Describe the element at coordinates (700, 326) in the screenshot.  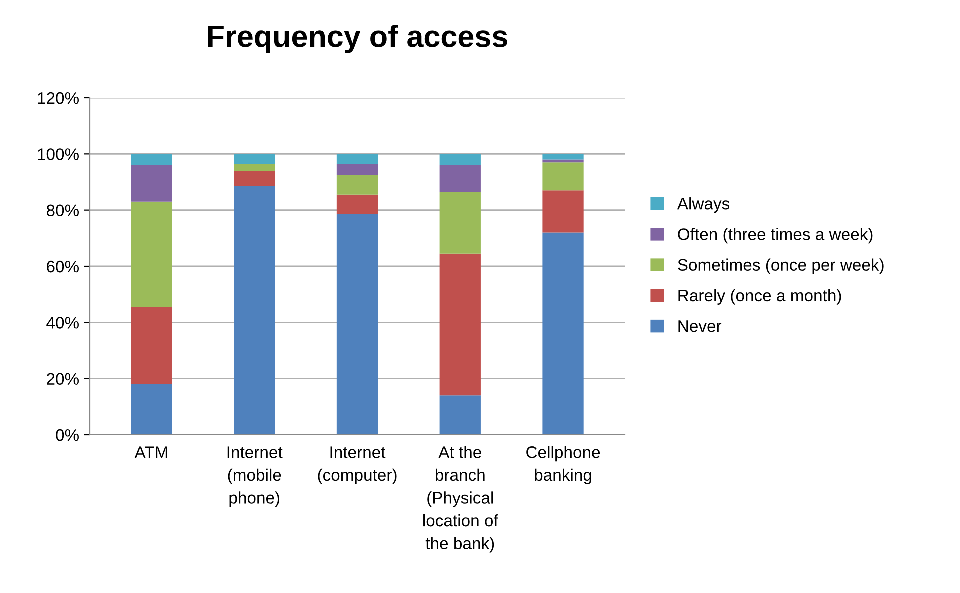
I see `legend-label: Never` at that location.